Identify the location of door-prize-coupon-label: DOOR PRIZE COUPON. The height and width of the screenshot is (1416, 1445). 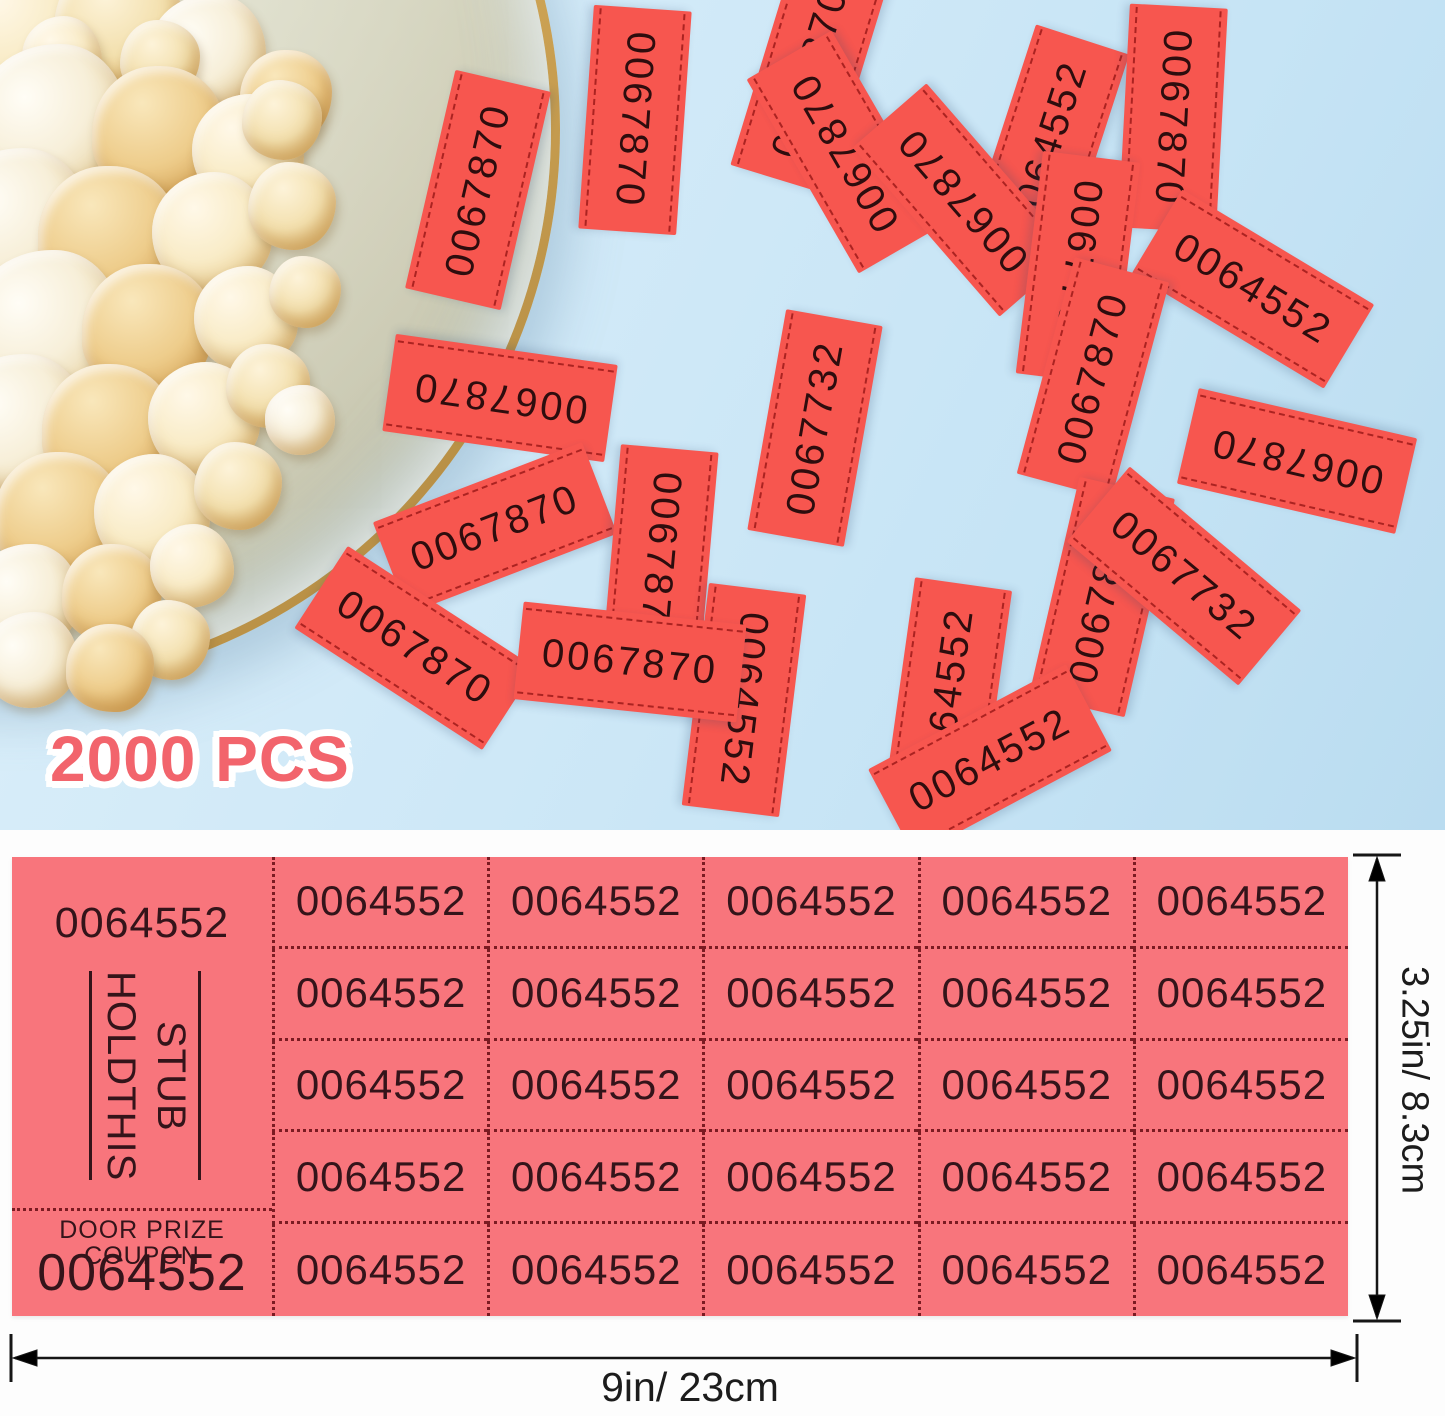
(142, 1243).